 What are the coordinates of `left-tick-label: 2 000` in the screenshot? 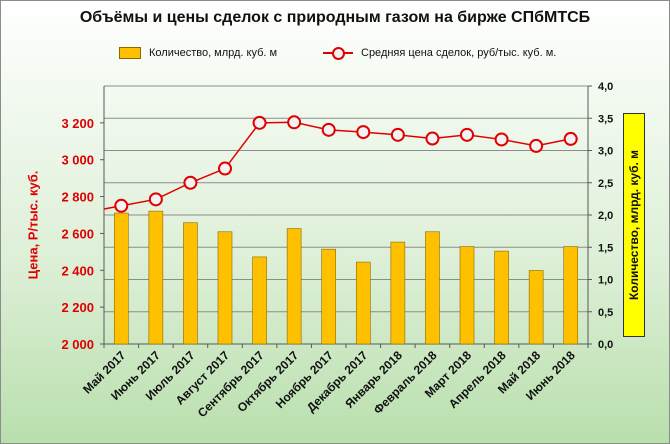 It's located at (77, 344).